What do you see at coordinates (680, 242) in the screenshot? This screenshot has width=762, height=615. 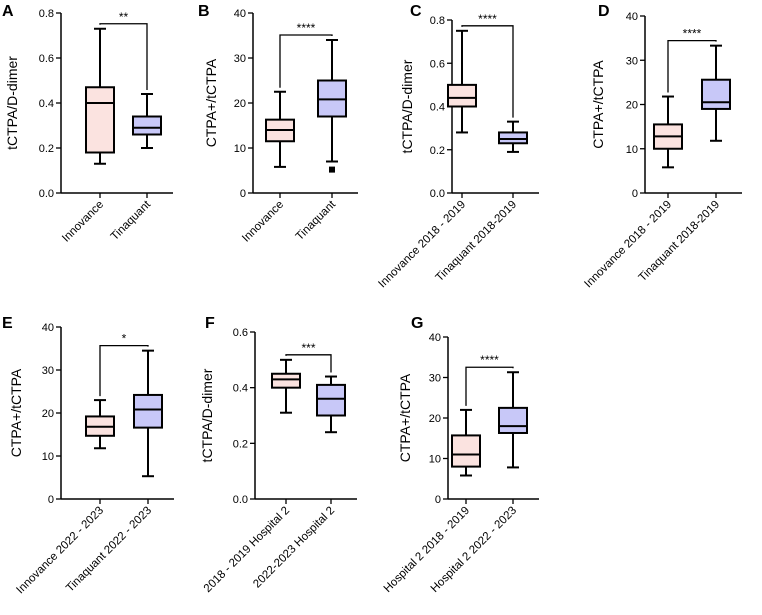 I see `category-label: Tinaquant 2018-2019` at bounding box center [680, 242].